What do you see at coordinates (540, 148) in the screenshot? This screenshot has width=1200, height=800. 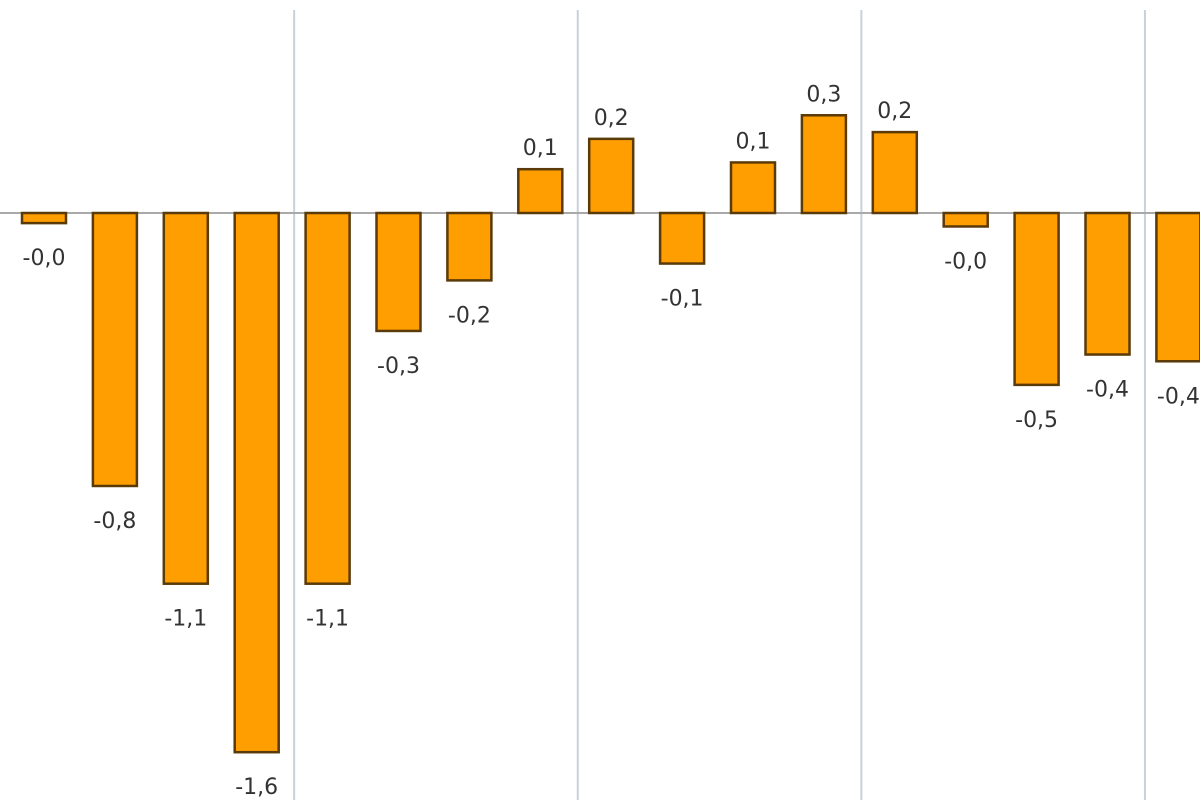 I see `data-label-8: 0,1` at bounding box center [540, 148].